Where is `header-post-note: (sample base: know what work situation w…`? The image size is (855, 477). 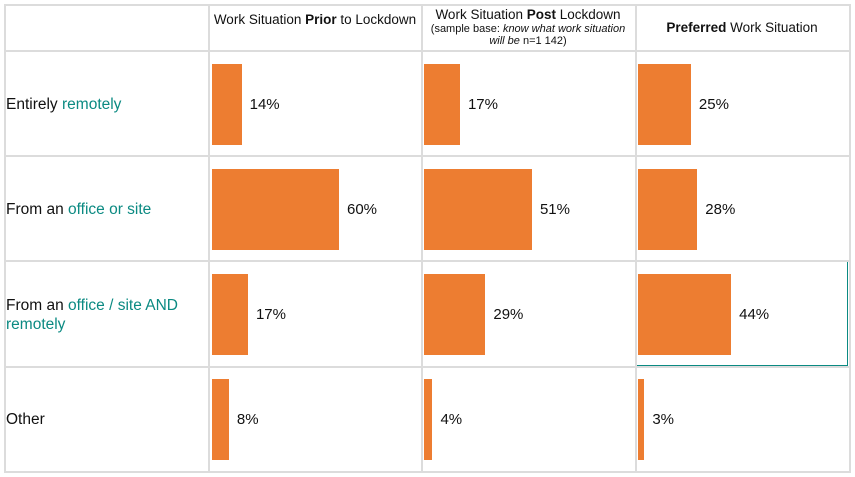
header-post-note: (sample base: know what work situation w… is located at coordinates (528, 35).